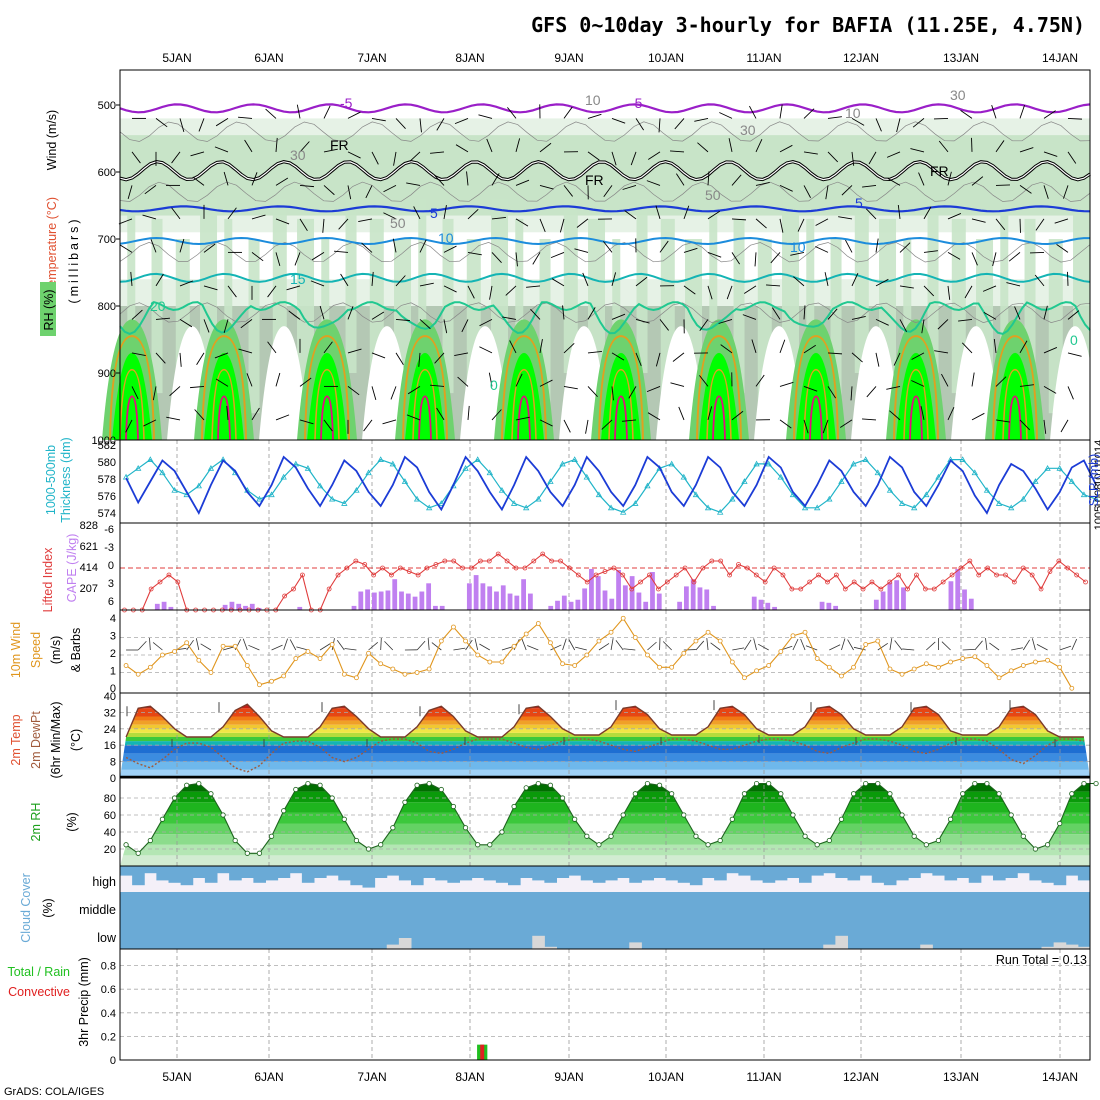  Describe the element at coordinates (107, 240) in the screenshot. I see `pressure-tick: 700` at that location.